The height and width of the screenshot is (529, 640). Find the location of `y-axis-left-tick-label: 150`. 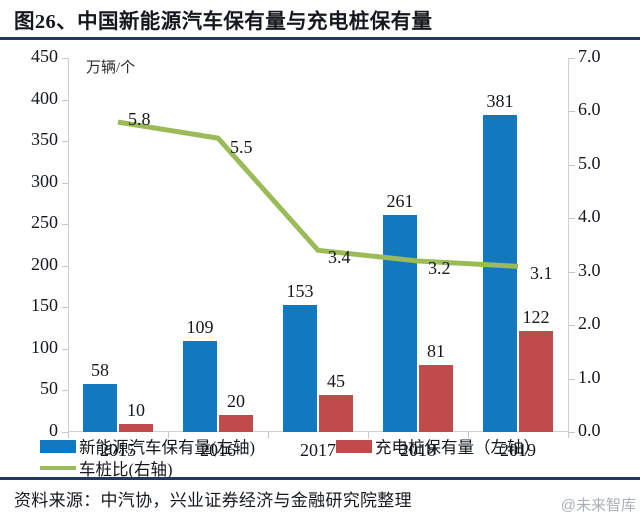

y-axis-left-tick-label: 150 is located at coordinates (44, 305).